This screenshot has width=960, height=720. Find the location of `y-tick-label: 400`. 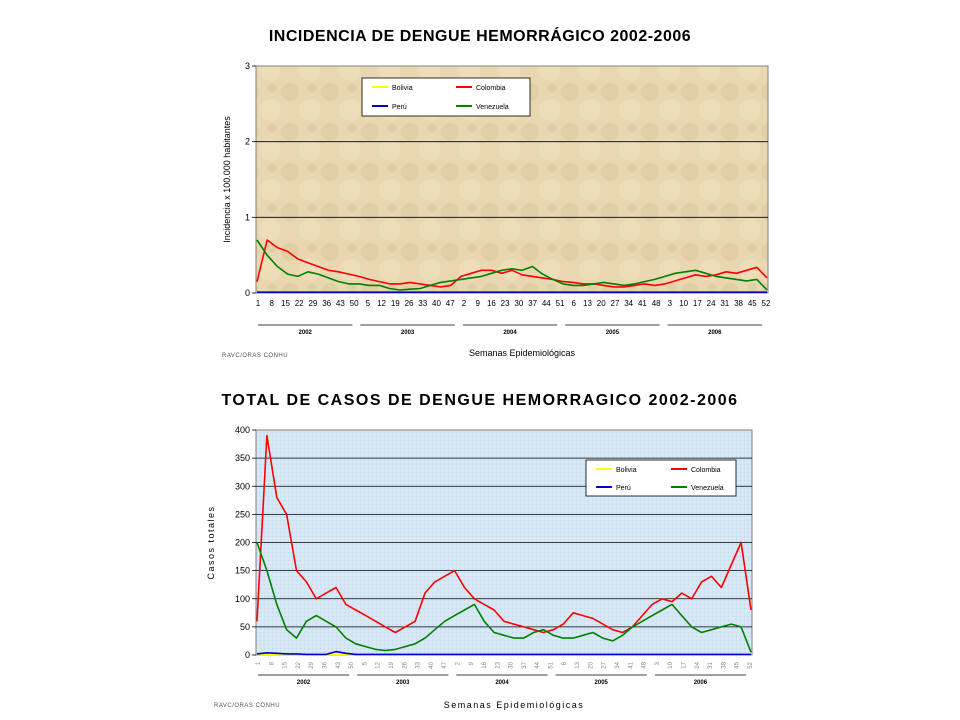

y-tick-label: 400 is located at coordinates (242, 430).